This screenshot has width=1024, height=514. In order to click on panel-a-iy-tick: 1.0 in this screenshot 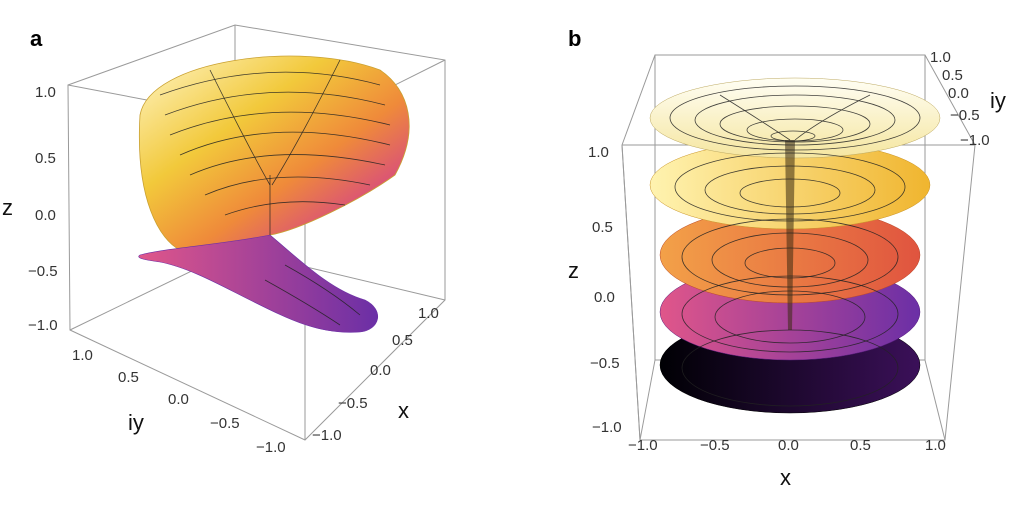, I will do `click(82, 355)`.